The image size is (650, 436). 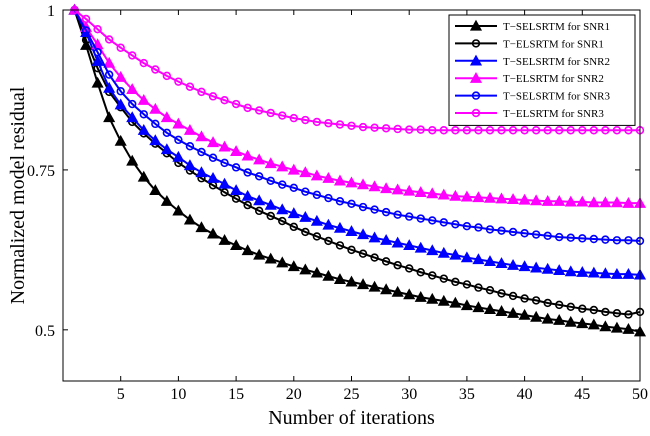 I want to click on x-tick-label: 40, so click(x=525, y=394).